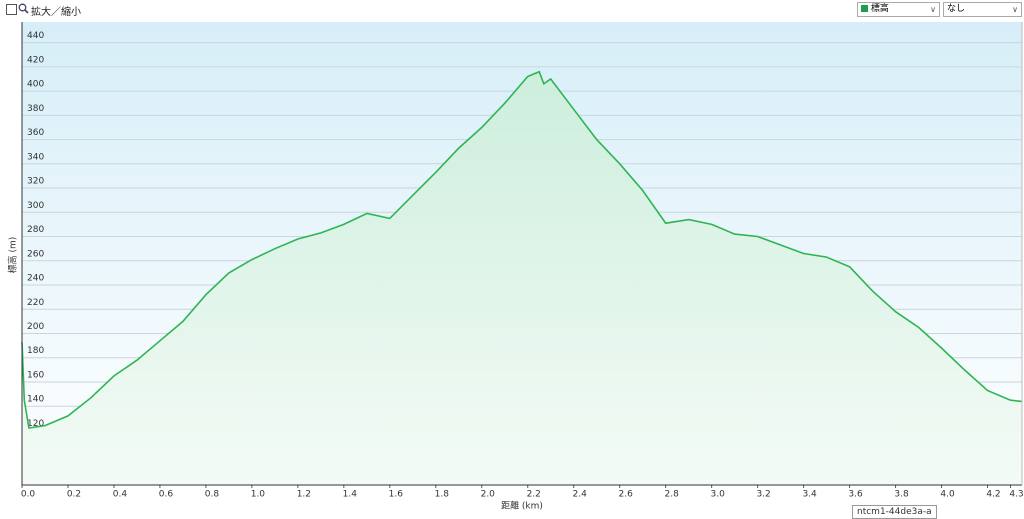  What do you see at coordinates (488, 495) in the screenshot?
I see `x-tick-label: 2.0` at bounding box center [488, 495].